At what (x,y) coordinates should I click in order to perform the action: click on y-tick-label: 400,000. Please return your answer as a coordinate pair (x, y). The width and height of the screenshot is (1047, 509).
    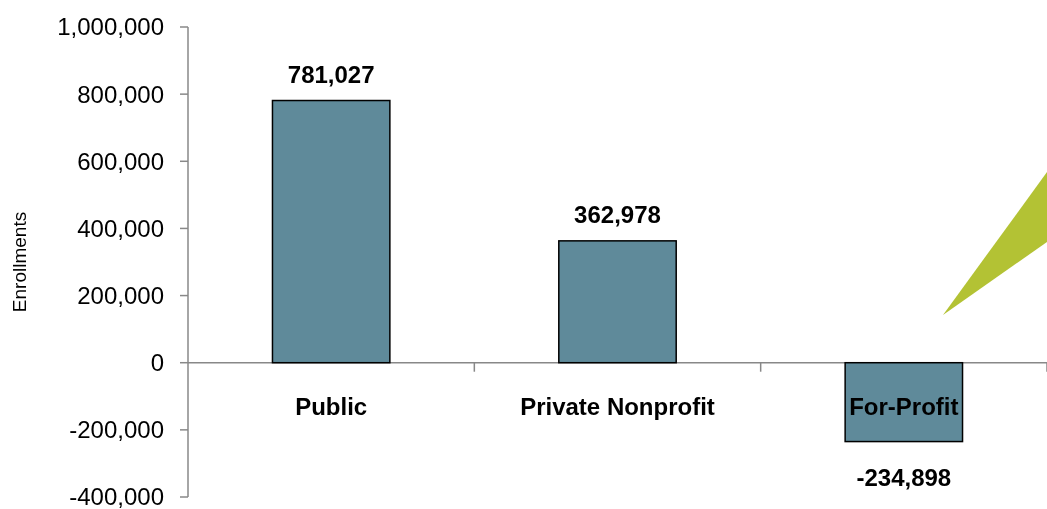
    Looking at the image, I should click on (120, 228).